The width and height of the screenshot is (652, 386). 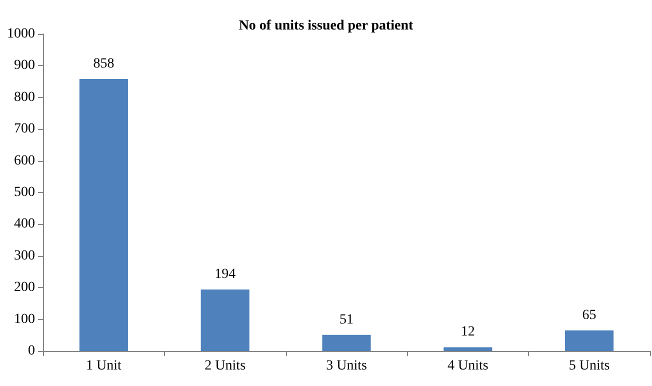 What do you see at coordinates (24, 66) in the screenshot?
I see `y-tick-label: 900` at bounding box center [24, 66].